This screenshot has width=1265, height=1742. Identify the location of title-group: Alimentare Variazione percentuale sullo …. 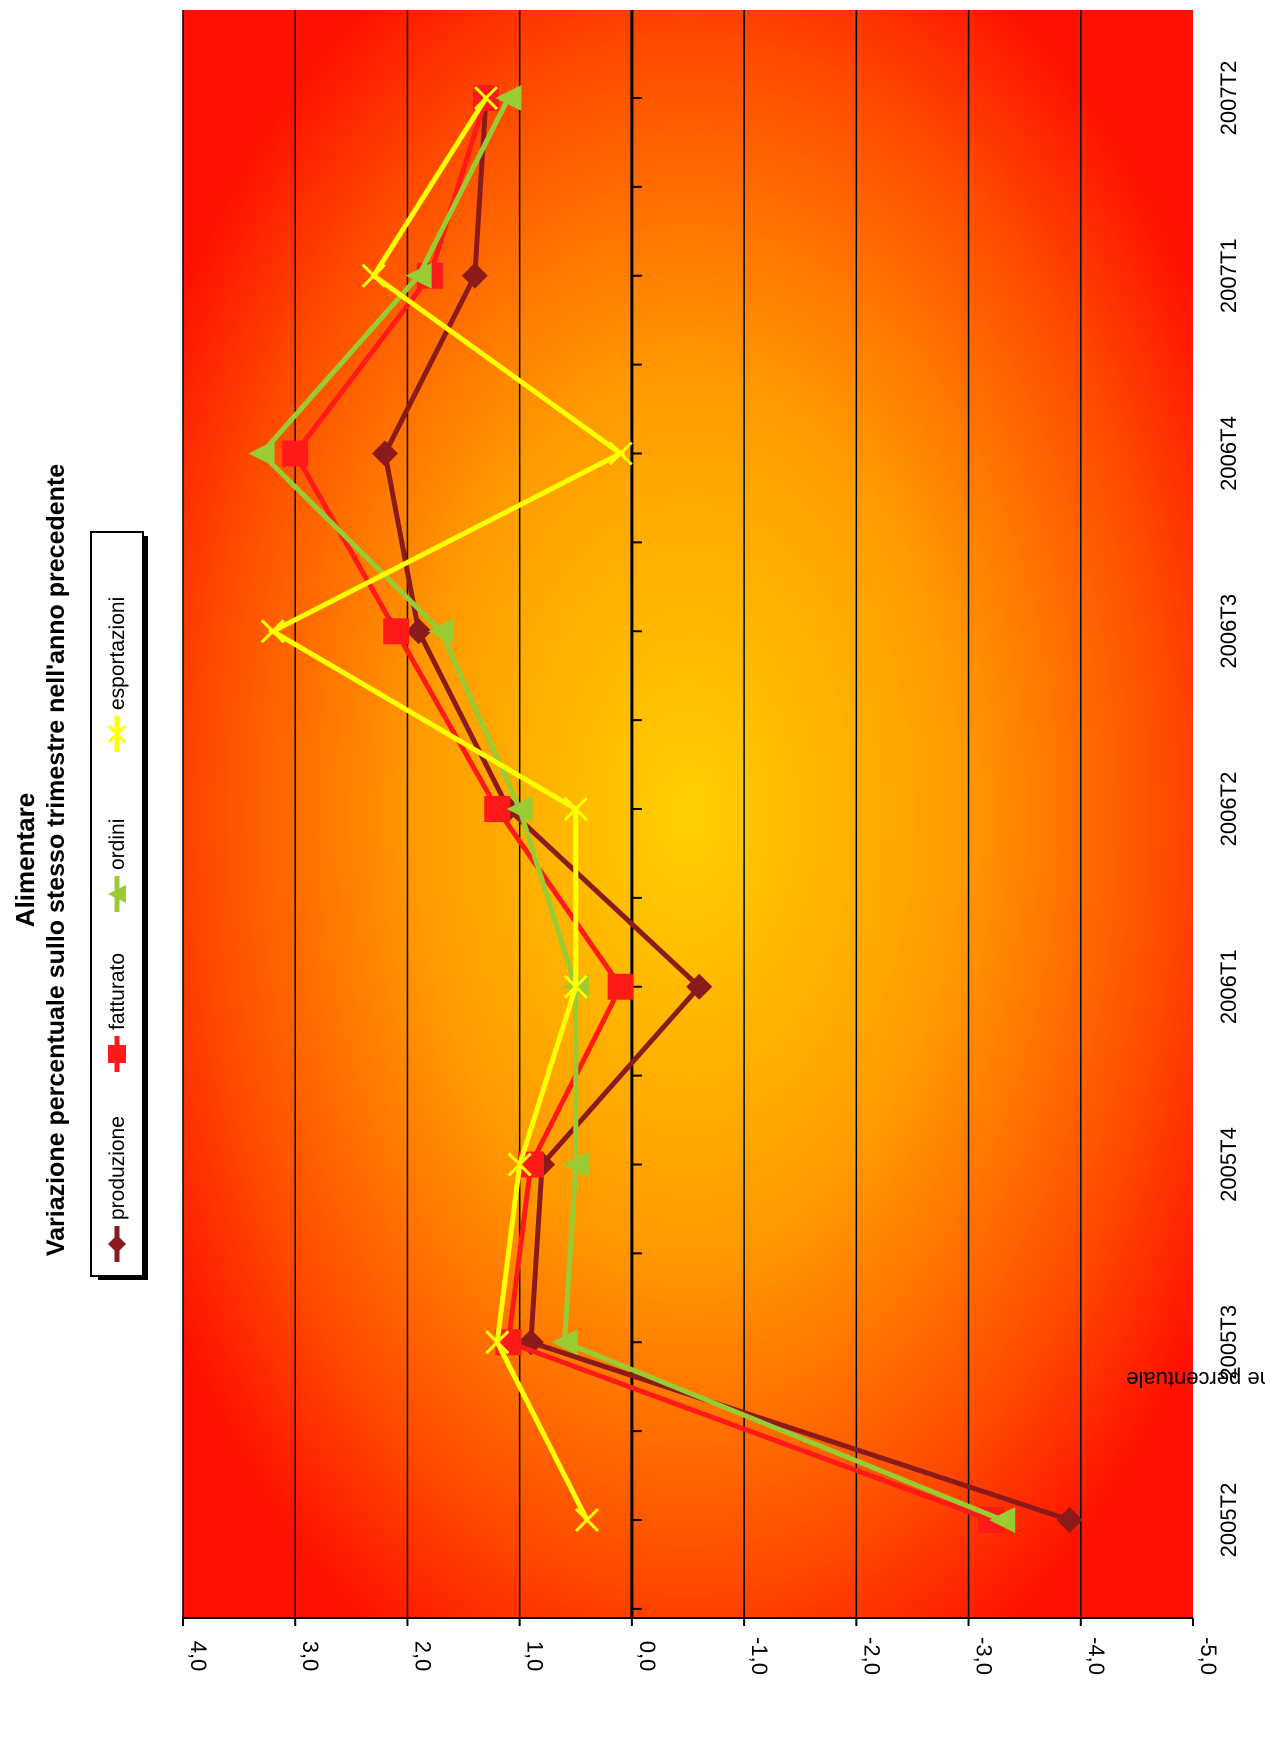
(40, 860).